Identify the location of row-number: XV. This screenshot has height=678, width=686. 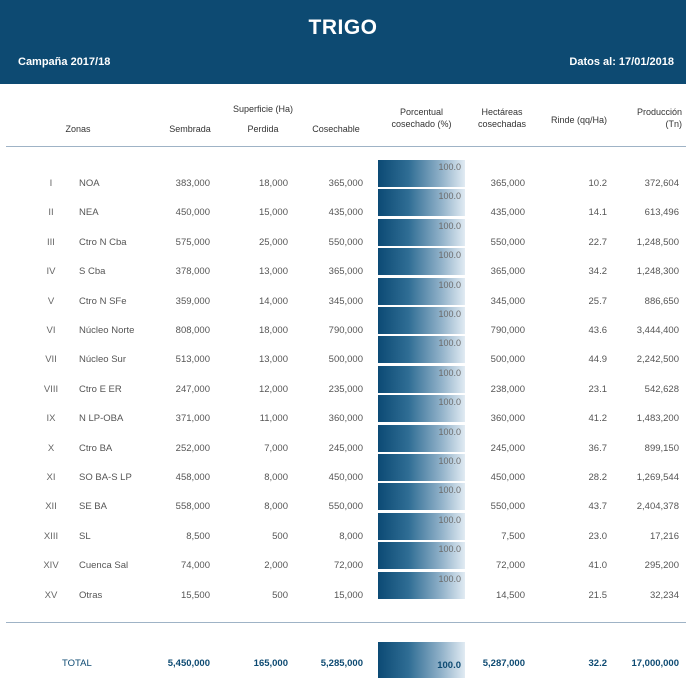
(51, 595).